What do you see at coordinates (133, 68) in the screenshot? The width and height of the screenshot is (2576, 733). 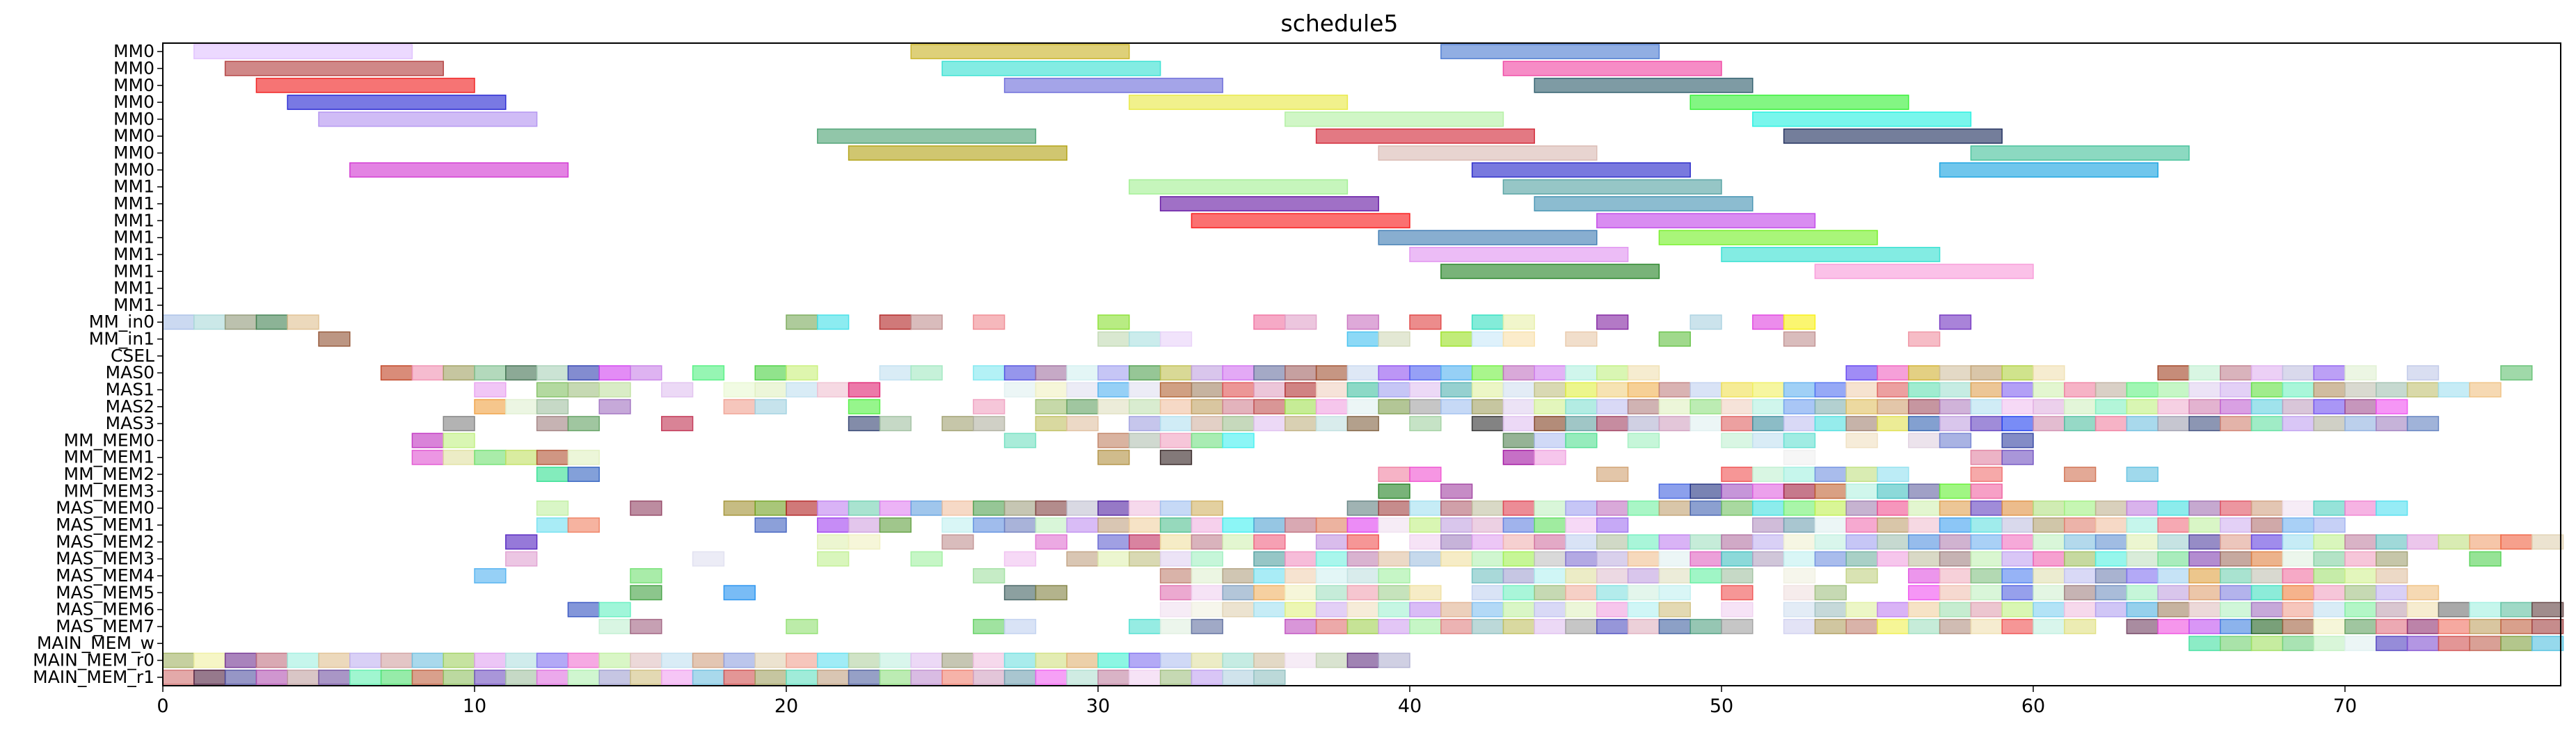 I see `y-tick-label: MM0` at bounding box center [133, 68].